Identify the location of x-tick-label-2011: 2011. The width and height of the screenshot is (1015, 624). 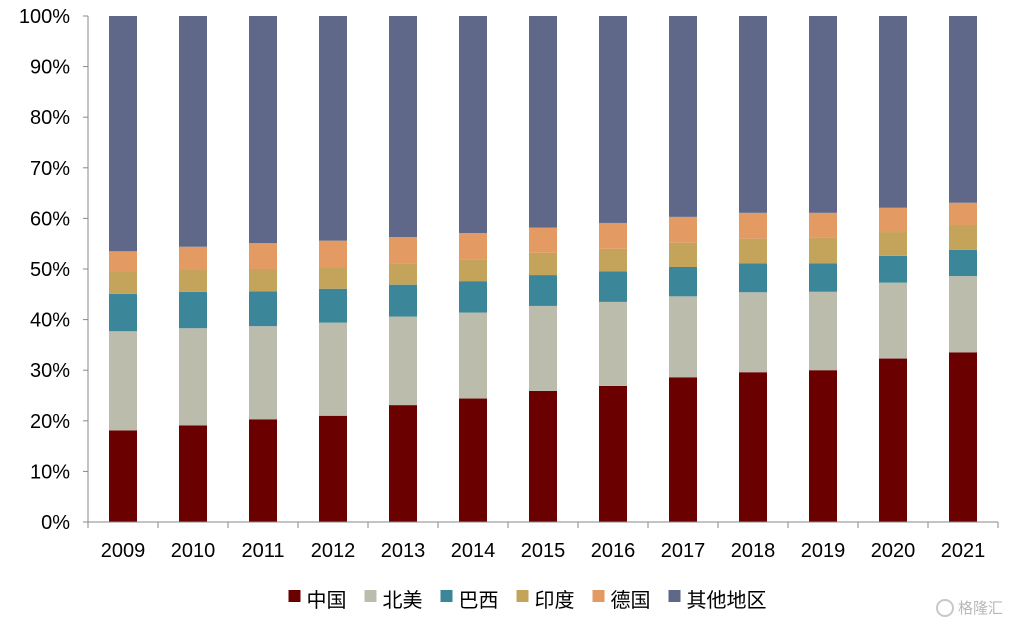
(262, 551).